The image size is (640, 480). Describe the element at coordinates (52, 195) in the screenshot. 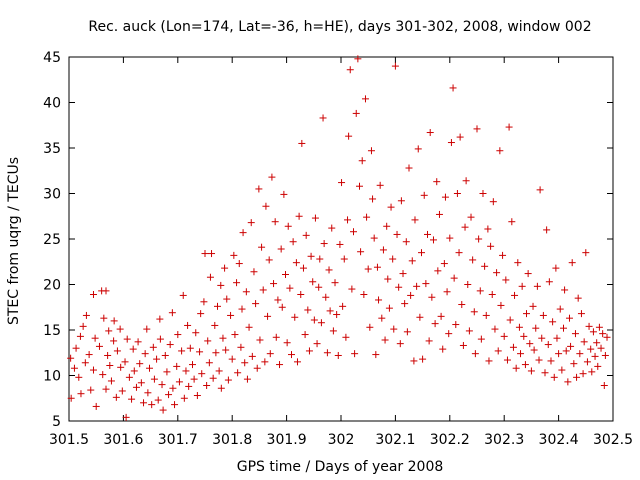

I see `y-tick-label: 30` at that location.